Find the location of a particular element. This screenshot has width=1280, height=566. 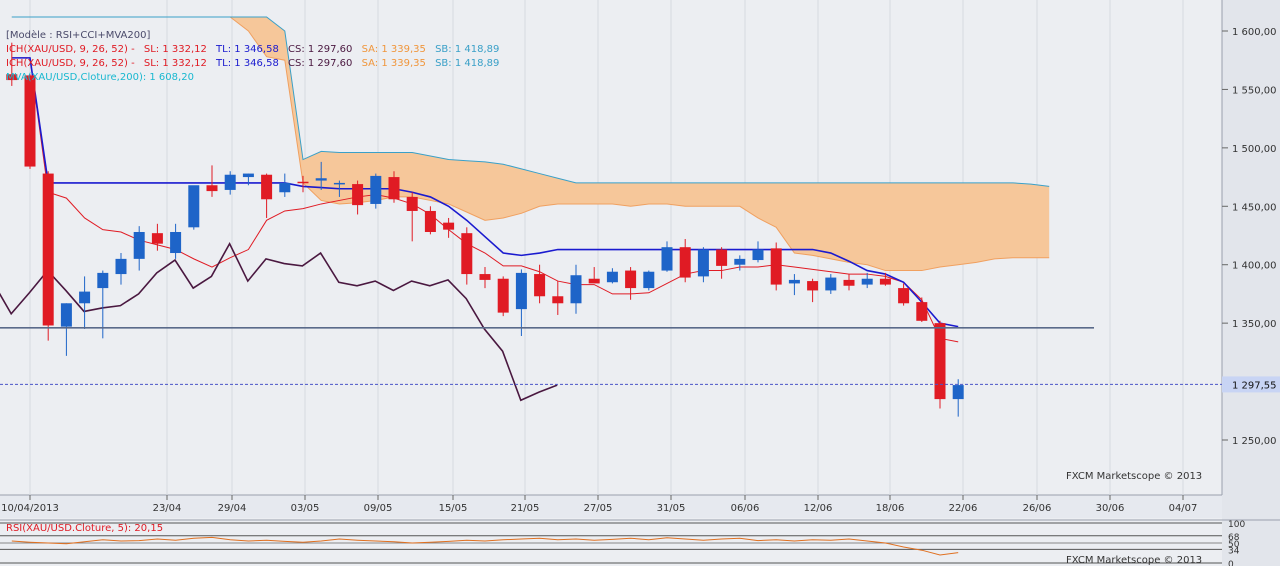

current-price-label: 1 297,55 is located at coordinates (1254, 385).